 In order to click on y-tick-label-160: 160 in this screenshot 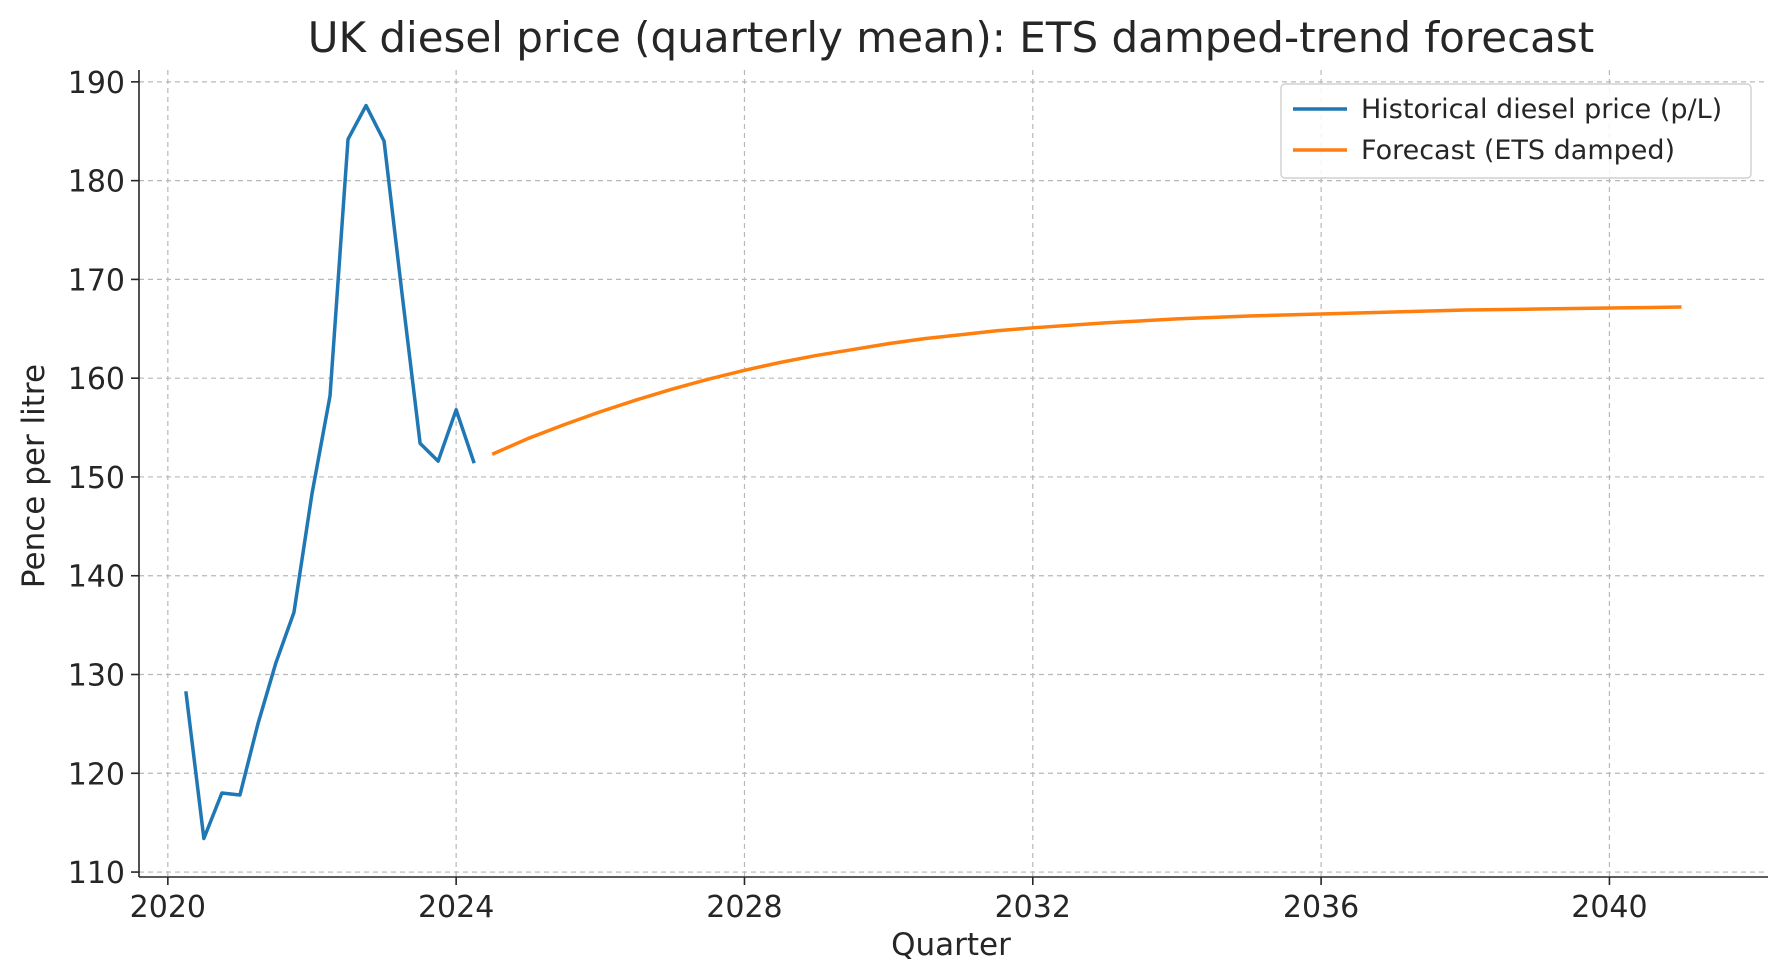, I will do `click(96, 379)`.